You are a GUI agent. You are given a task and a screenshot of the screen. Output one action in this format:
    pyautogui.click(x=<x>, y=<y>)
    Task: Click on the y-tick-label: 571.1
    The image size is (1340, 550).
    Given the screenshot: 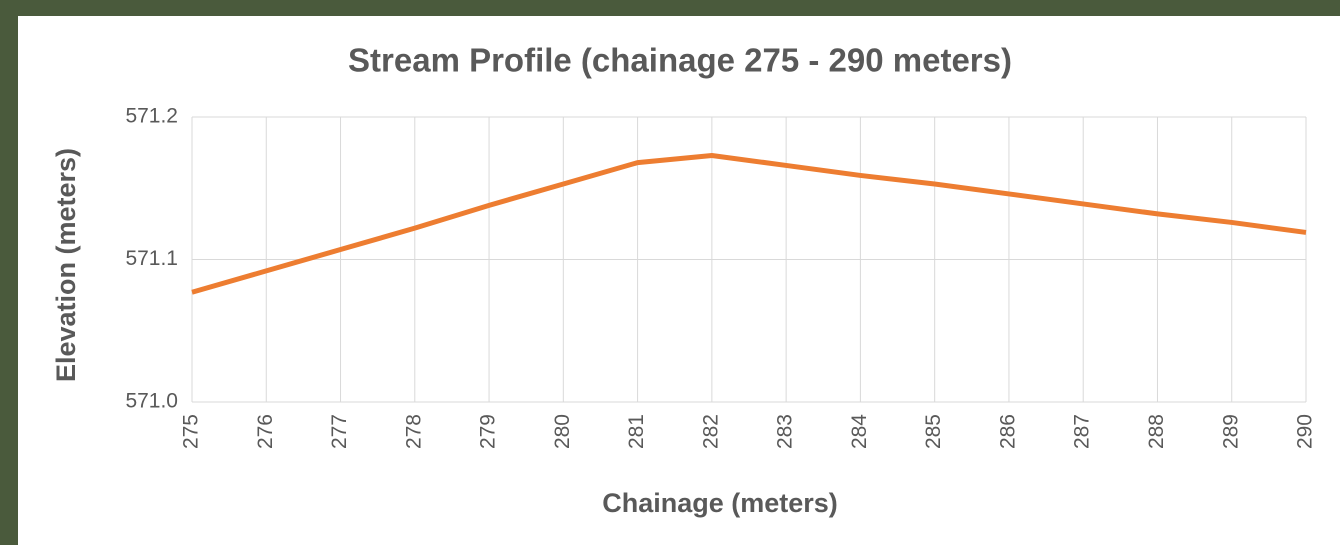 What is the action you would take?
    pyautogui.click(x=151, y=258)
    